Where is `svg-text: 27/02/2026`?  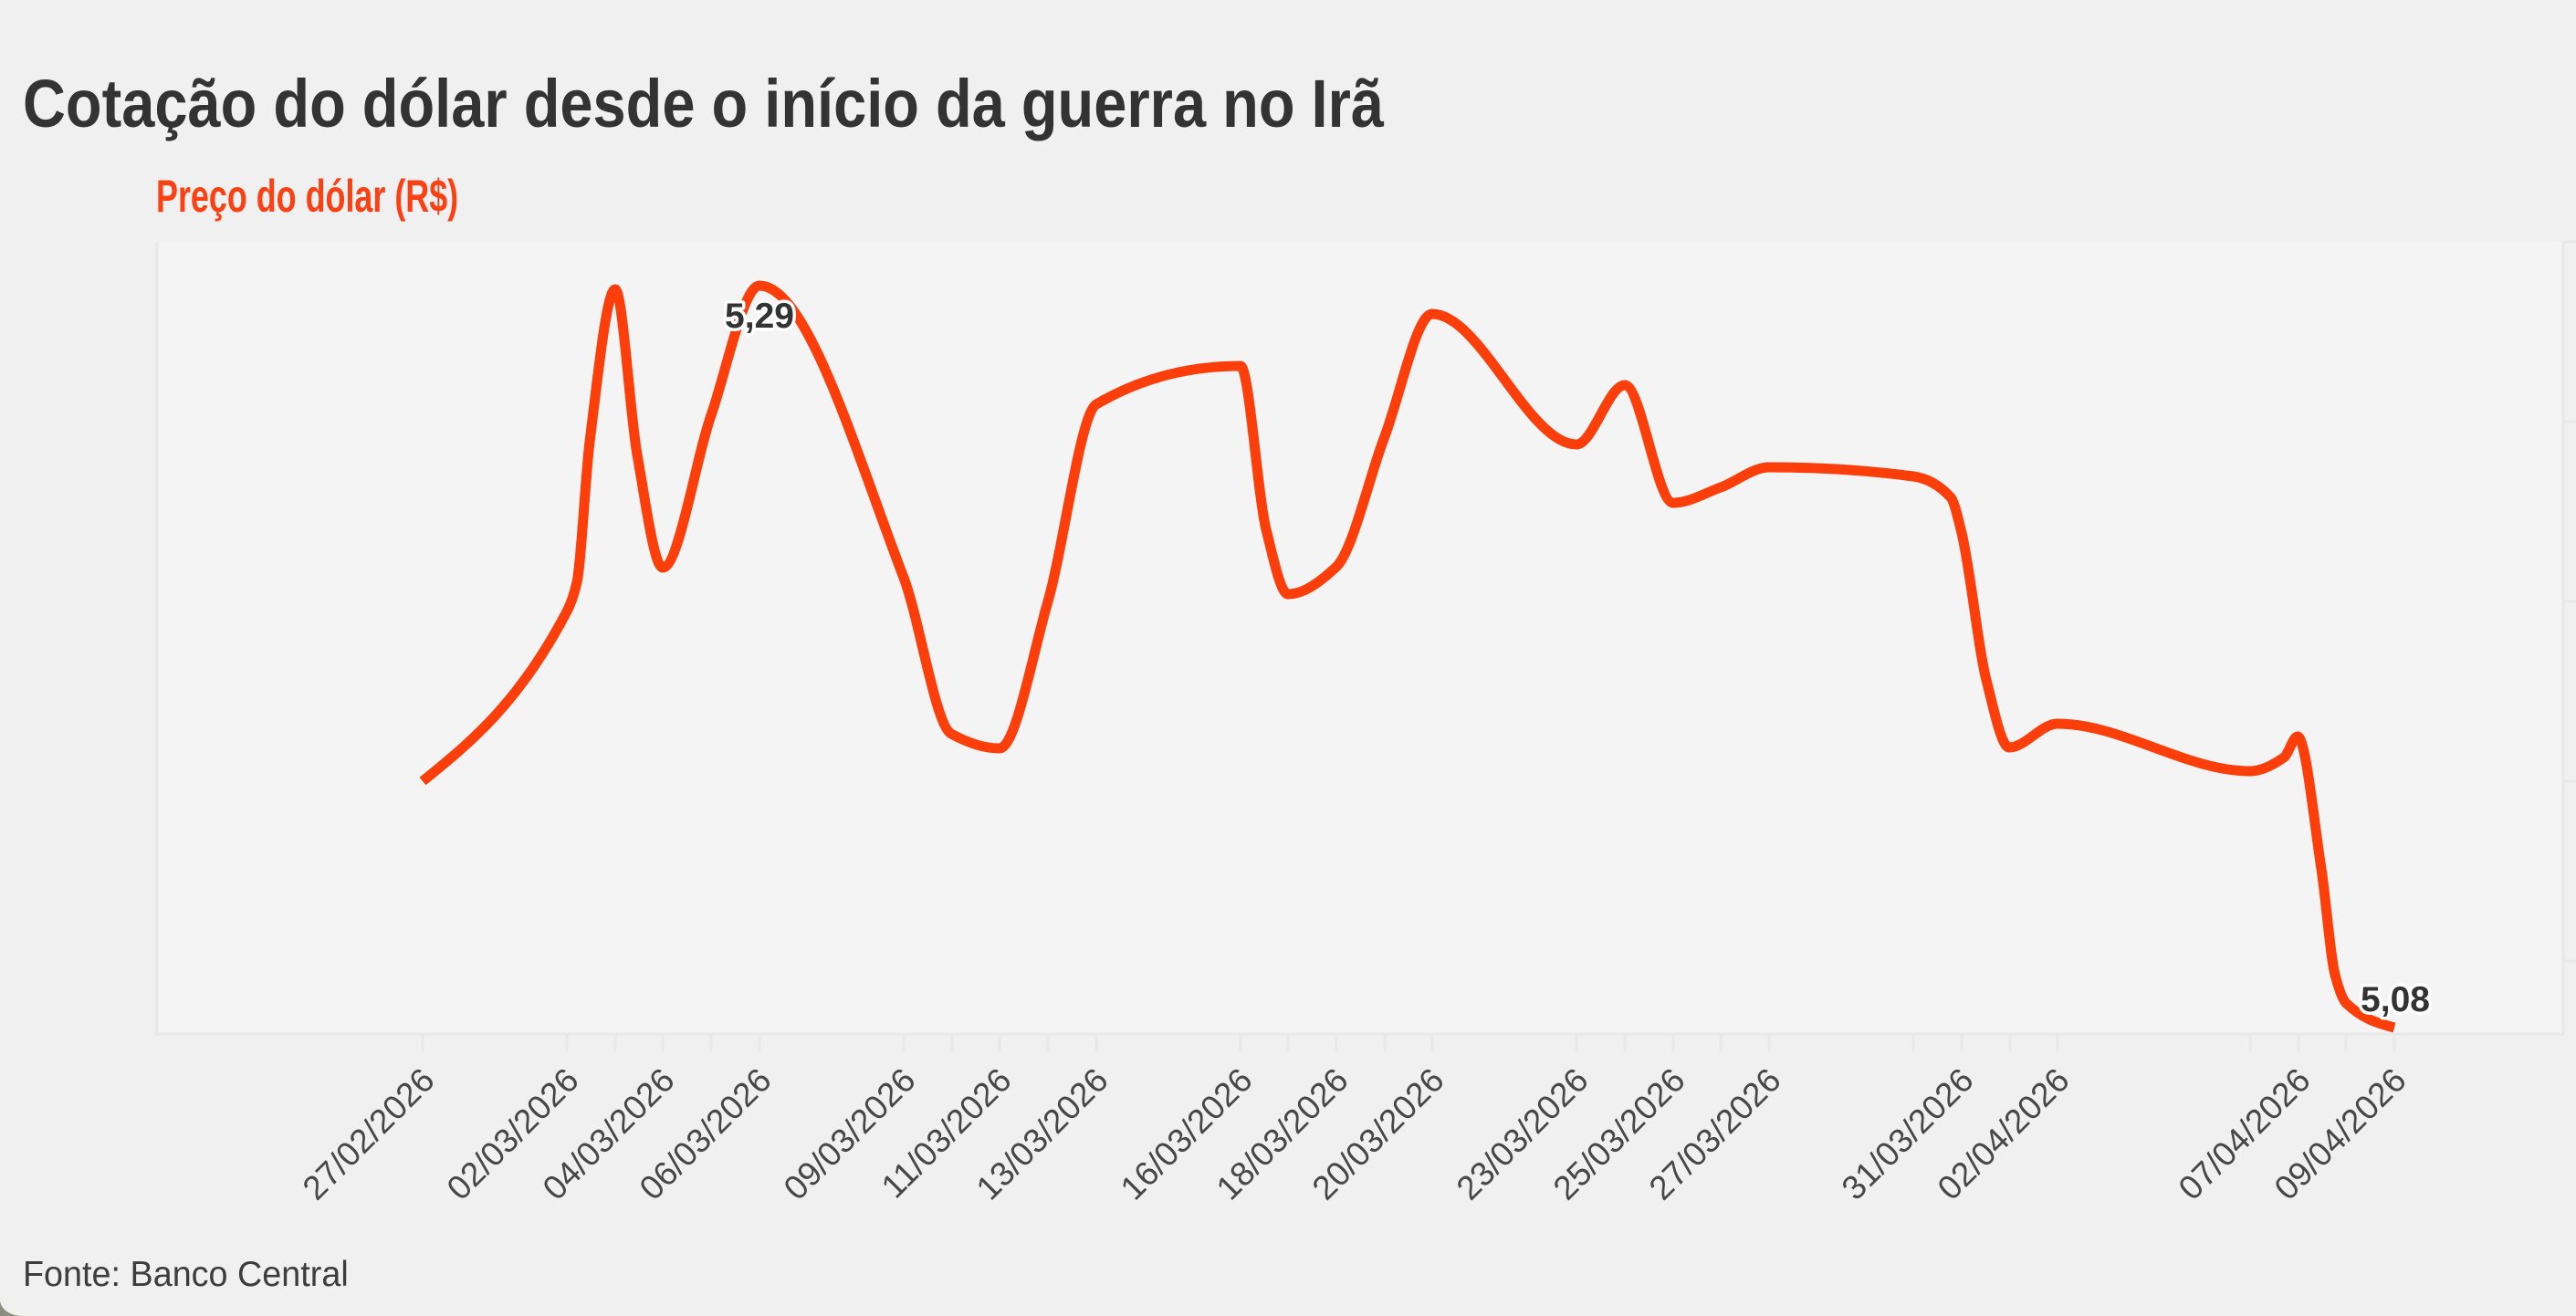
svg-text: 27/02/2026 is located at coordinates (369, 1134).